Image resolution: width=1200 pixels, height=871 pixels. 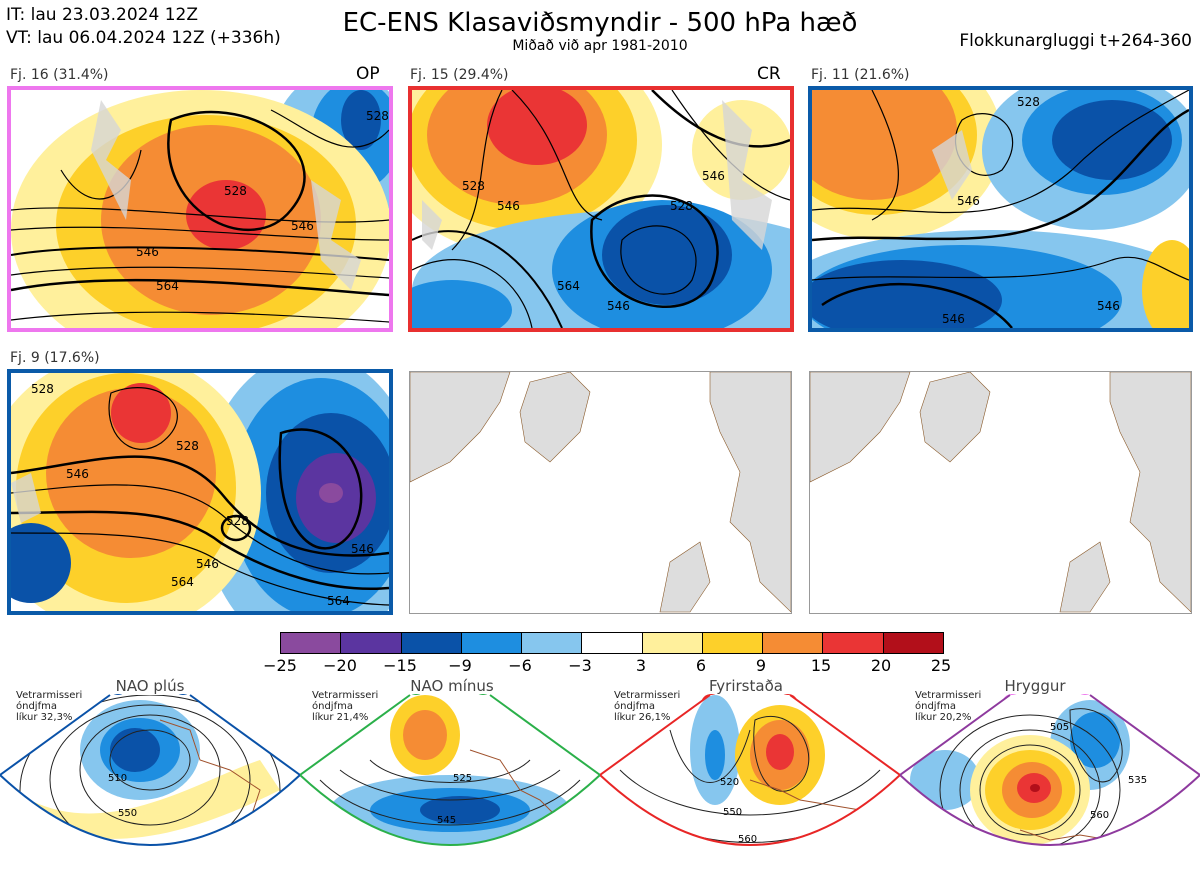 I want to click on panel-2-contour-label: 564, so click(x=568, y=286).